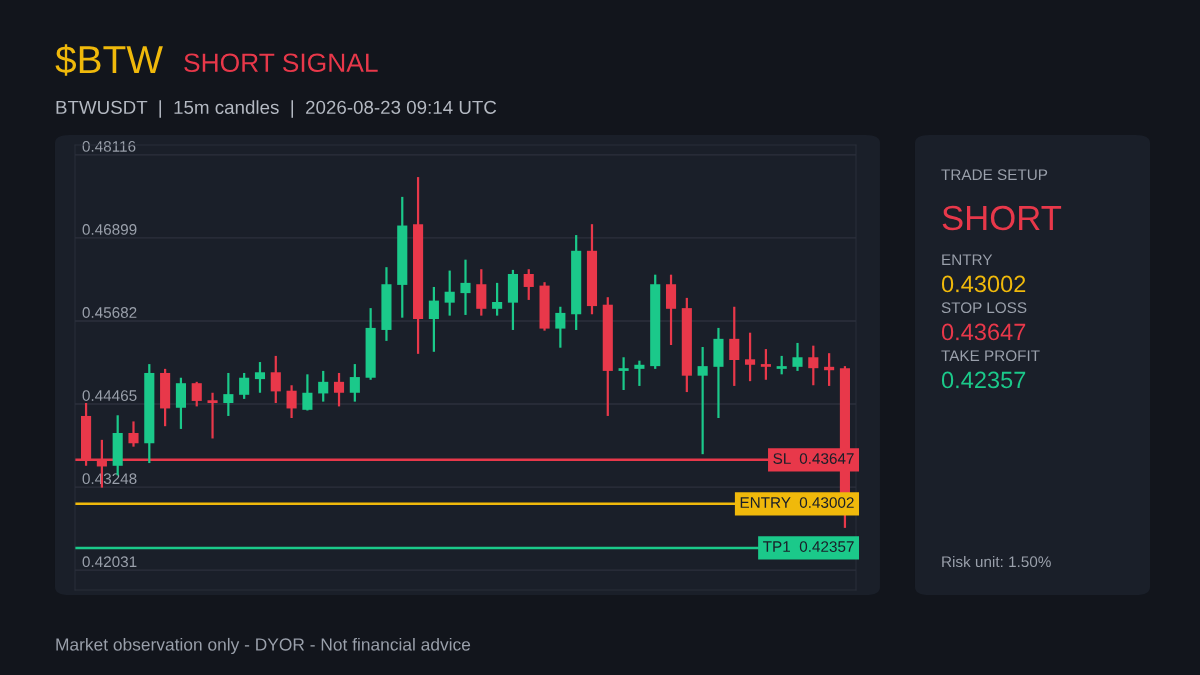 The width and height of the screenshot is (1200, 675). Describe the element at coordinates (276, 109) in the screenshot. I see `text: BTWUSDT | 15m candles | 2026-08-23 09:14 UTC` at that location.